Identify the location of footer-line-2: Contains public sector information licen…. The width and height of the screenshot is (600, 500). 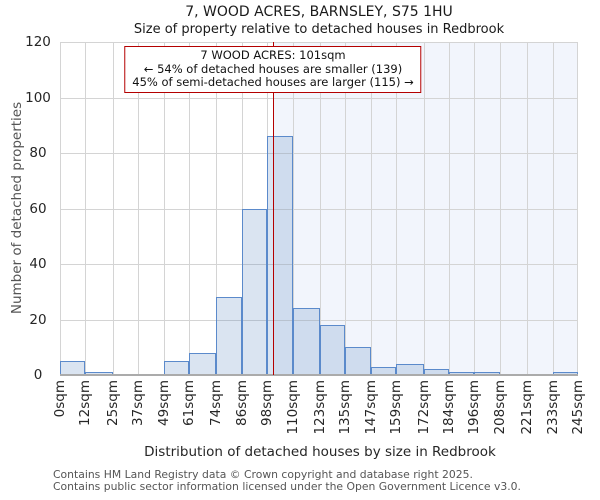
(287, 486).